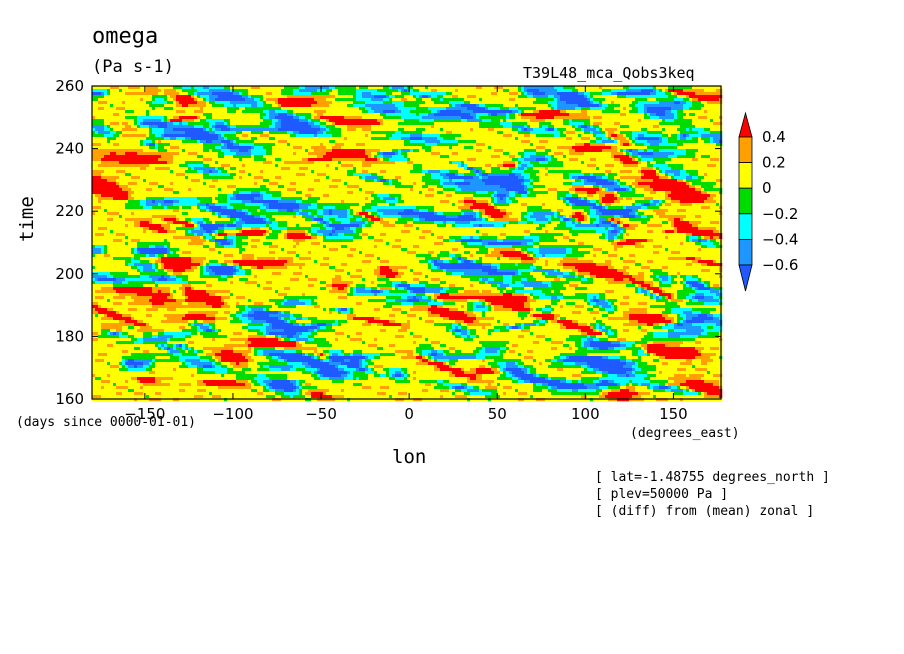  I want to click on annotation-plev: [ plev=50000 Pa ], so click(712, 494).